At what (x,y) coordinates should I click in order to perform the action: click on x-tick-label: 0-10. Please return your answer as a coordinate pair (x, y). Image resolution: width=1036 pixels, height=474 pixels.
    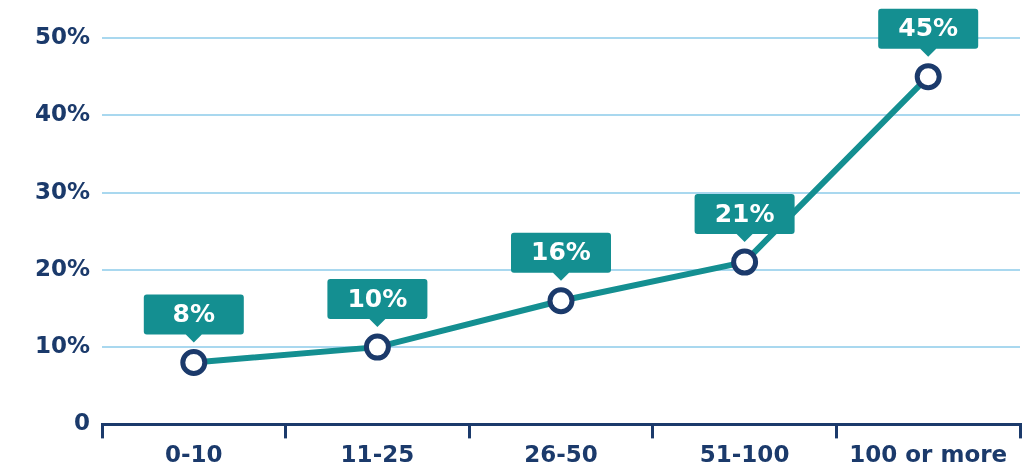
    Looking at the image, I should click on (194, 454).